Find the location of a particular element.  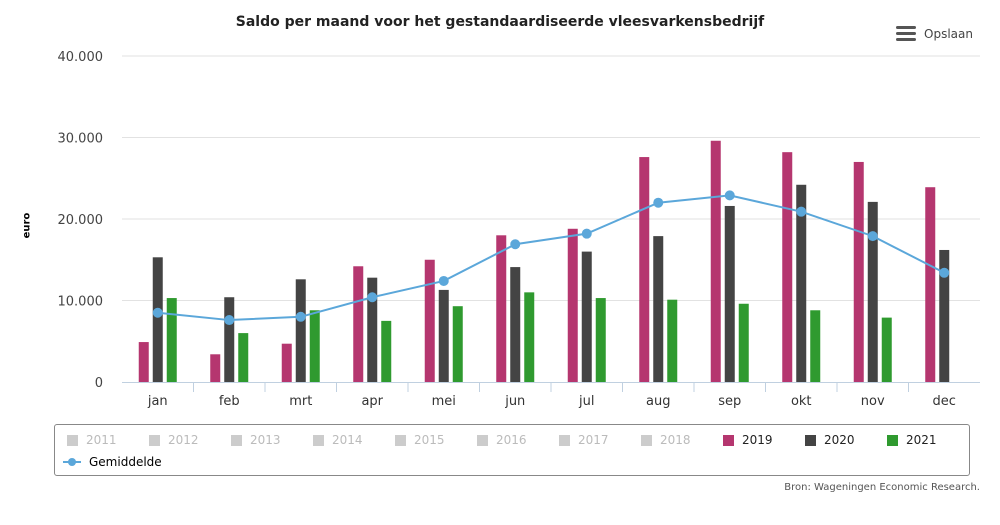

point-gemiddelde-jul is located at coordinates (586, 233).